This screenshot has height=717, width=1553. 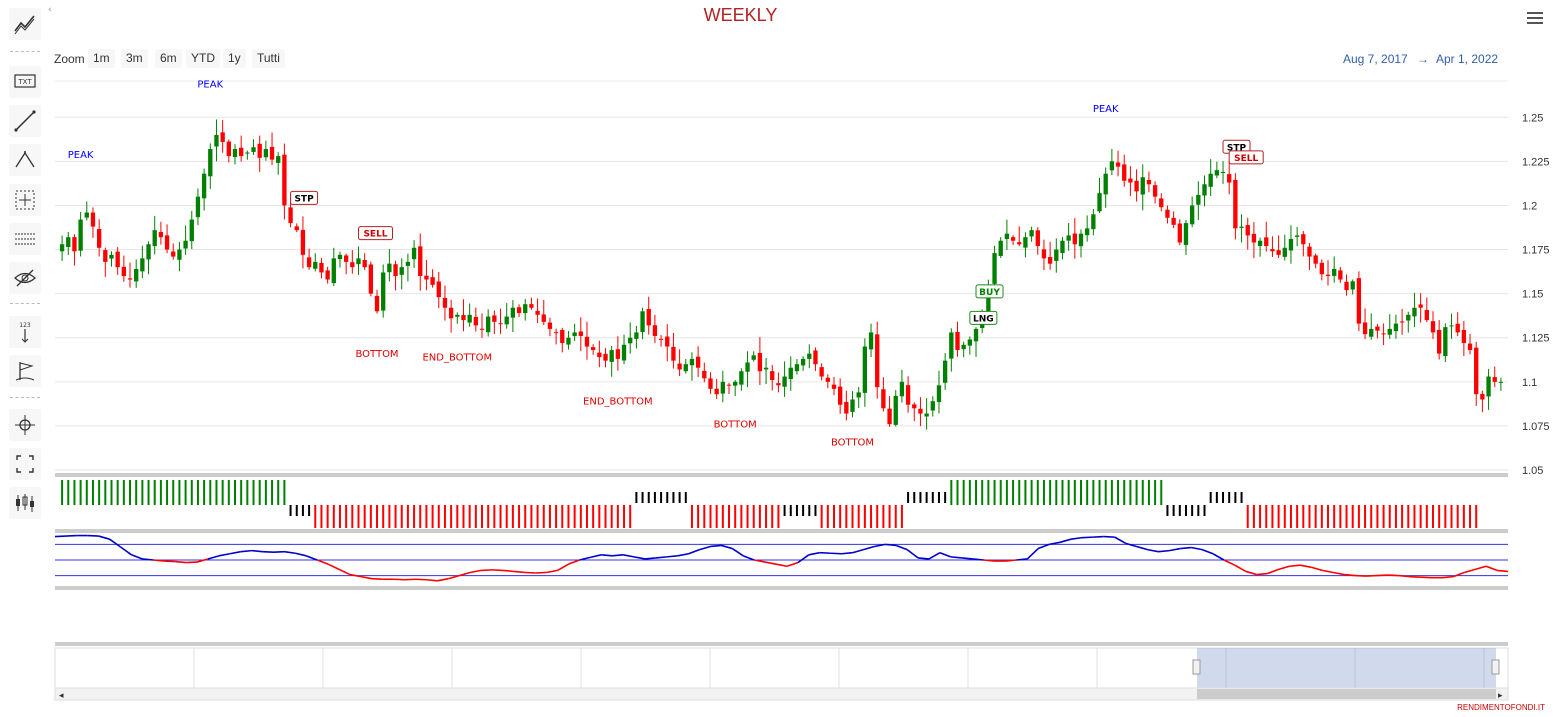 What do you see at coordinates (25, 160) in the screenshot?
I see `fibonacci-icon` at bounding box center [25, 160].